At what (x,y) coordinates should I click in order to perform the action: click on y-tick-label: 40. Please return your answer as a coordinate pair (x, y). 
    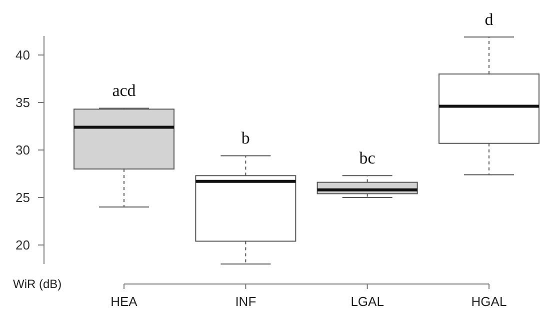
    Looking at the image, I should click on (23, 55).